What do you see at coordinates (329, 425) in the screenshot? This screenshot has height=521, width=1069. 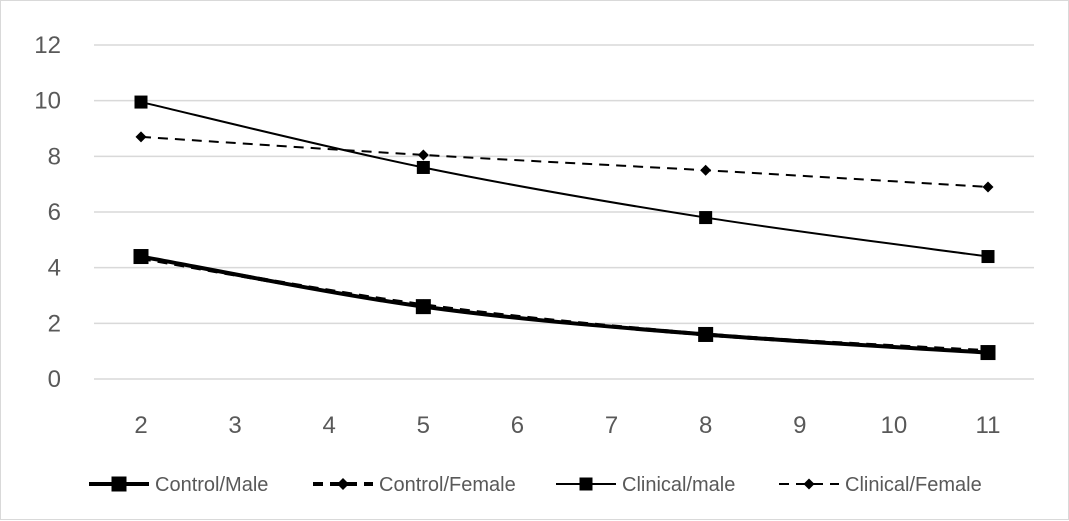 I see `x-tick-label: 4` at bounding box center [329, 425].